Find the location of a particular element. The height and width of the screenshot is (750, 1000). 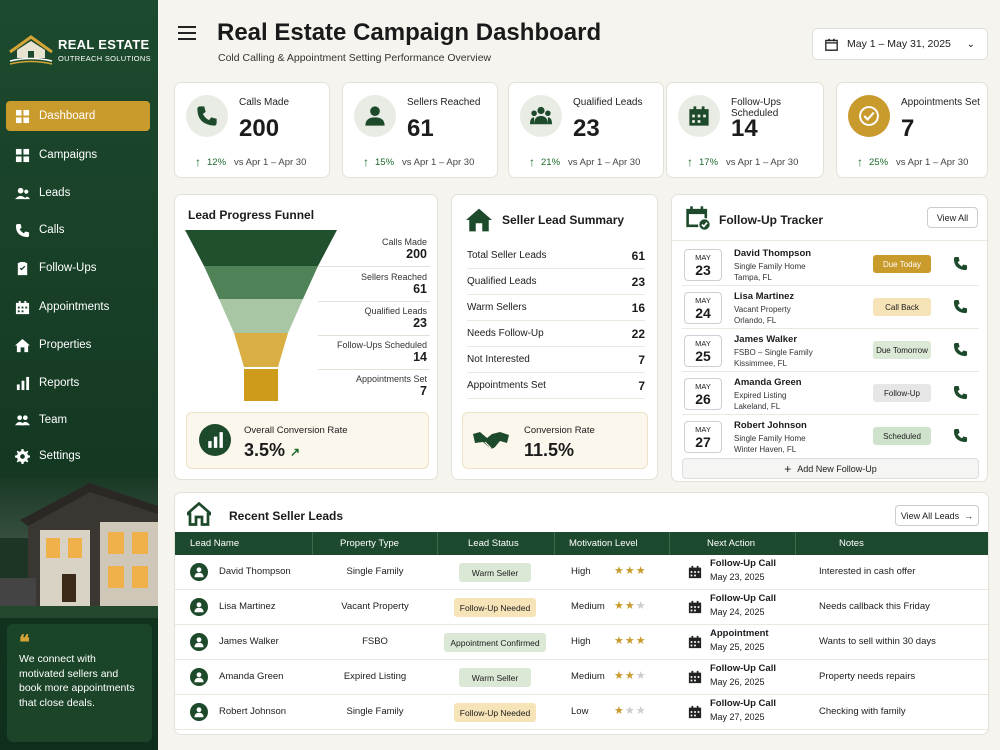

lead-notes: Interested in cash offer is located at coordinates (867, 571).